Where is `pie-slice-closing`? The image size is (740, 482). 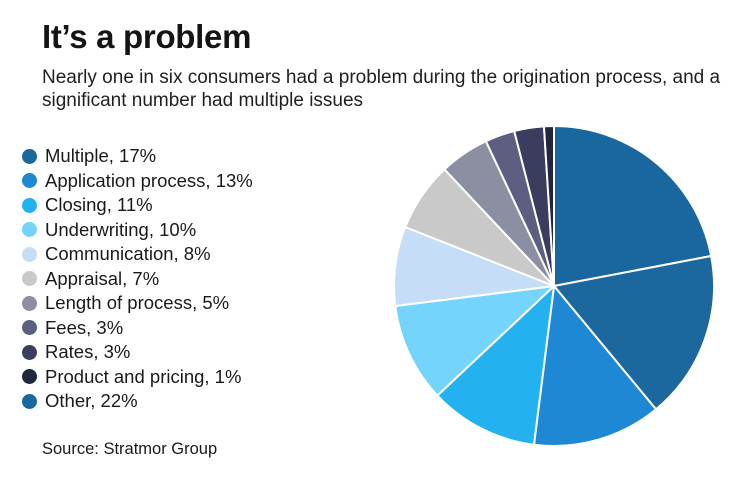
pie-slice-closing is located at coordinates (495, 365).